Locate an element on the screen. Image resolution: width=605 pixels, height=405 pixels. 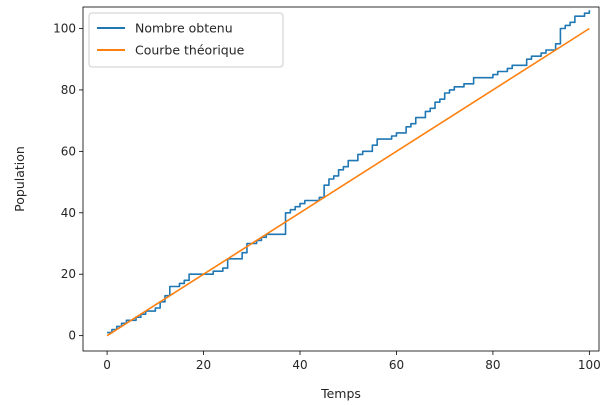
y-axis: 0 20 40 60 80 100 is located at coordinates (68, 182).